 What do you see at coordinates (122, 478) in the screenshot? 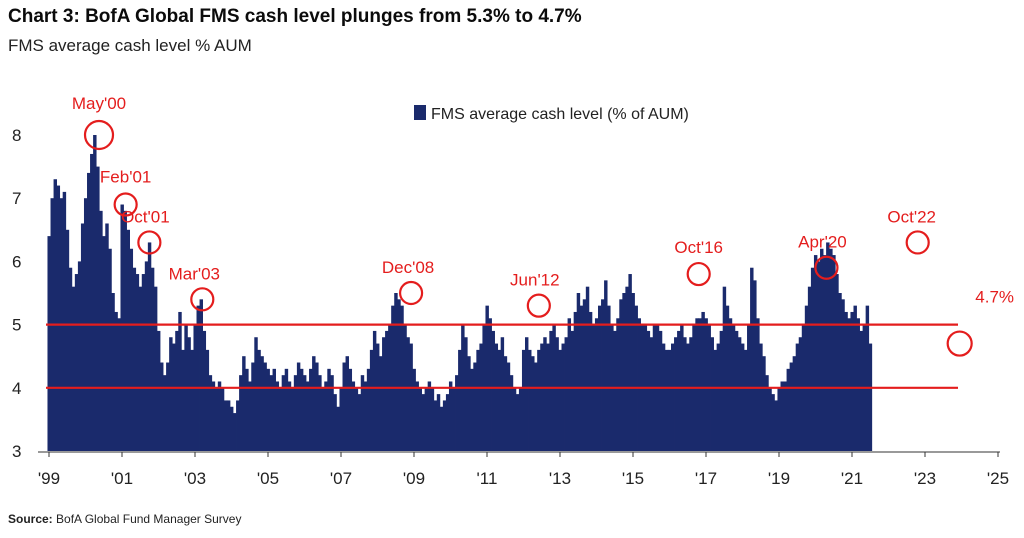
I see `x-tick-label: '01` at bounding box center [122, 478].